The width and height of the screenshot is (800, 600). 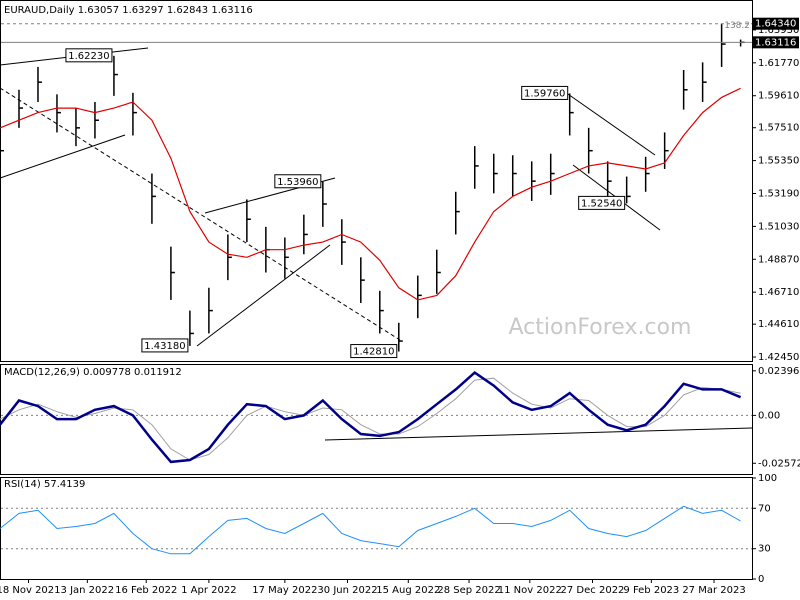 I want to click on annotation-label: 1.62230, so click(x=88, y=56).